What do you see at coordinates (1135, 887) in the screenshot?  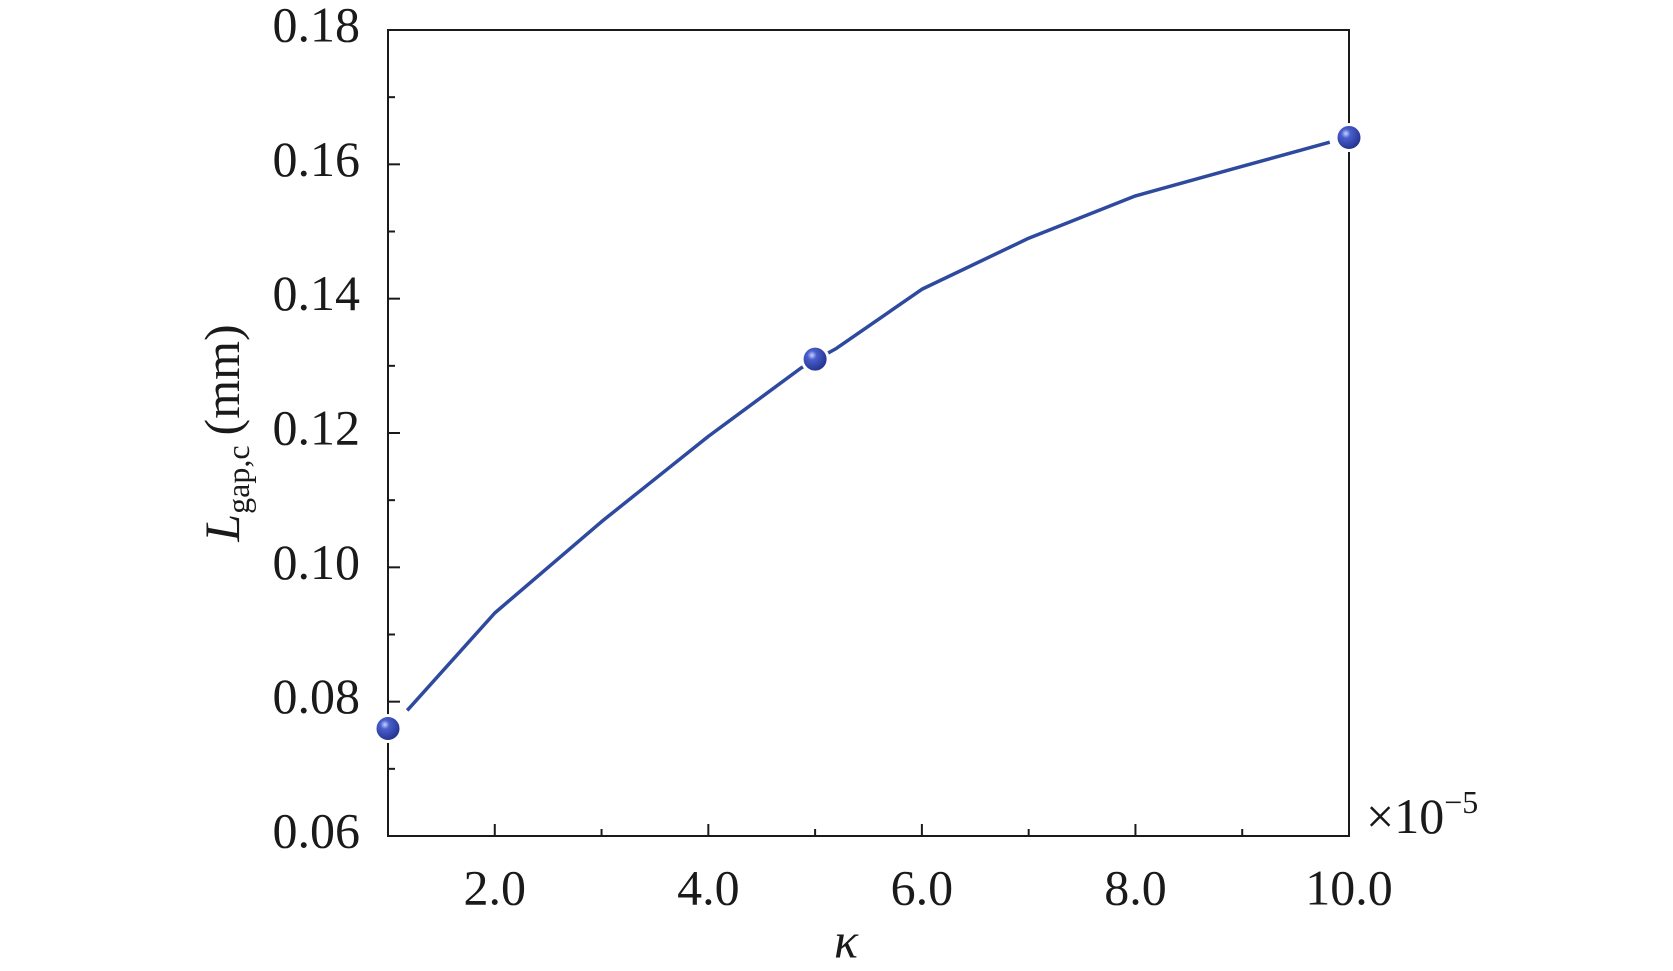 I see `x-tick-label: 8.0` at bounding box center [1135, 887].